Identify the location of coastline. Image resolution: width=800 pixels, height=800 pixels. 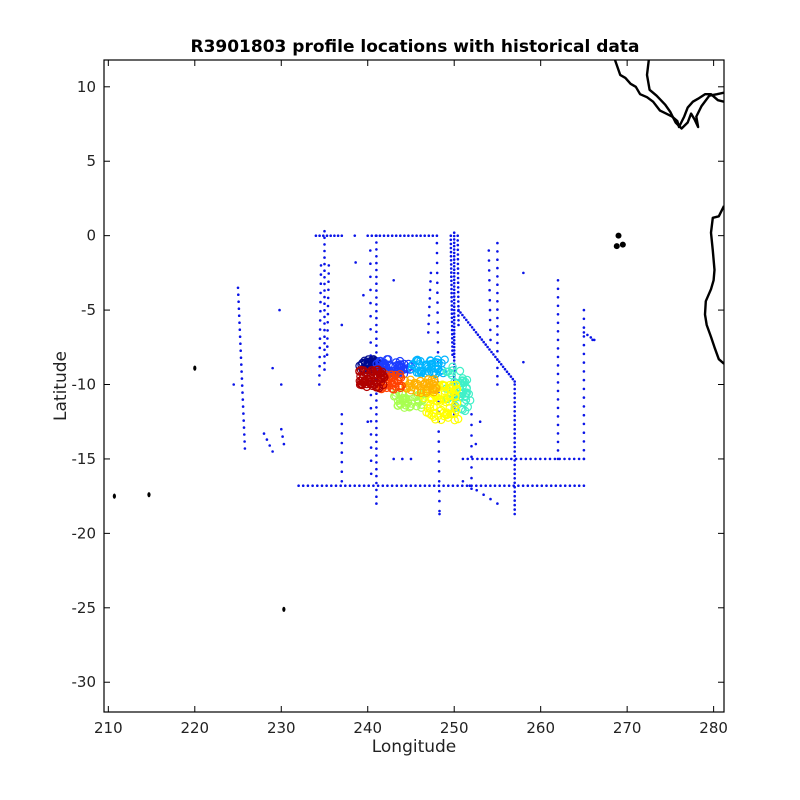
(684, 95).